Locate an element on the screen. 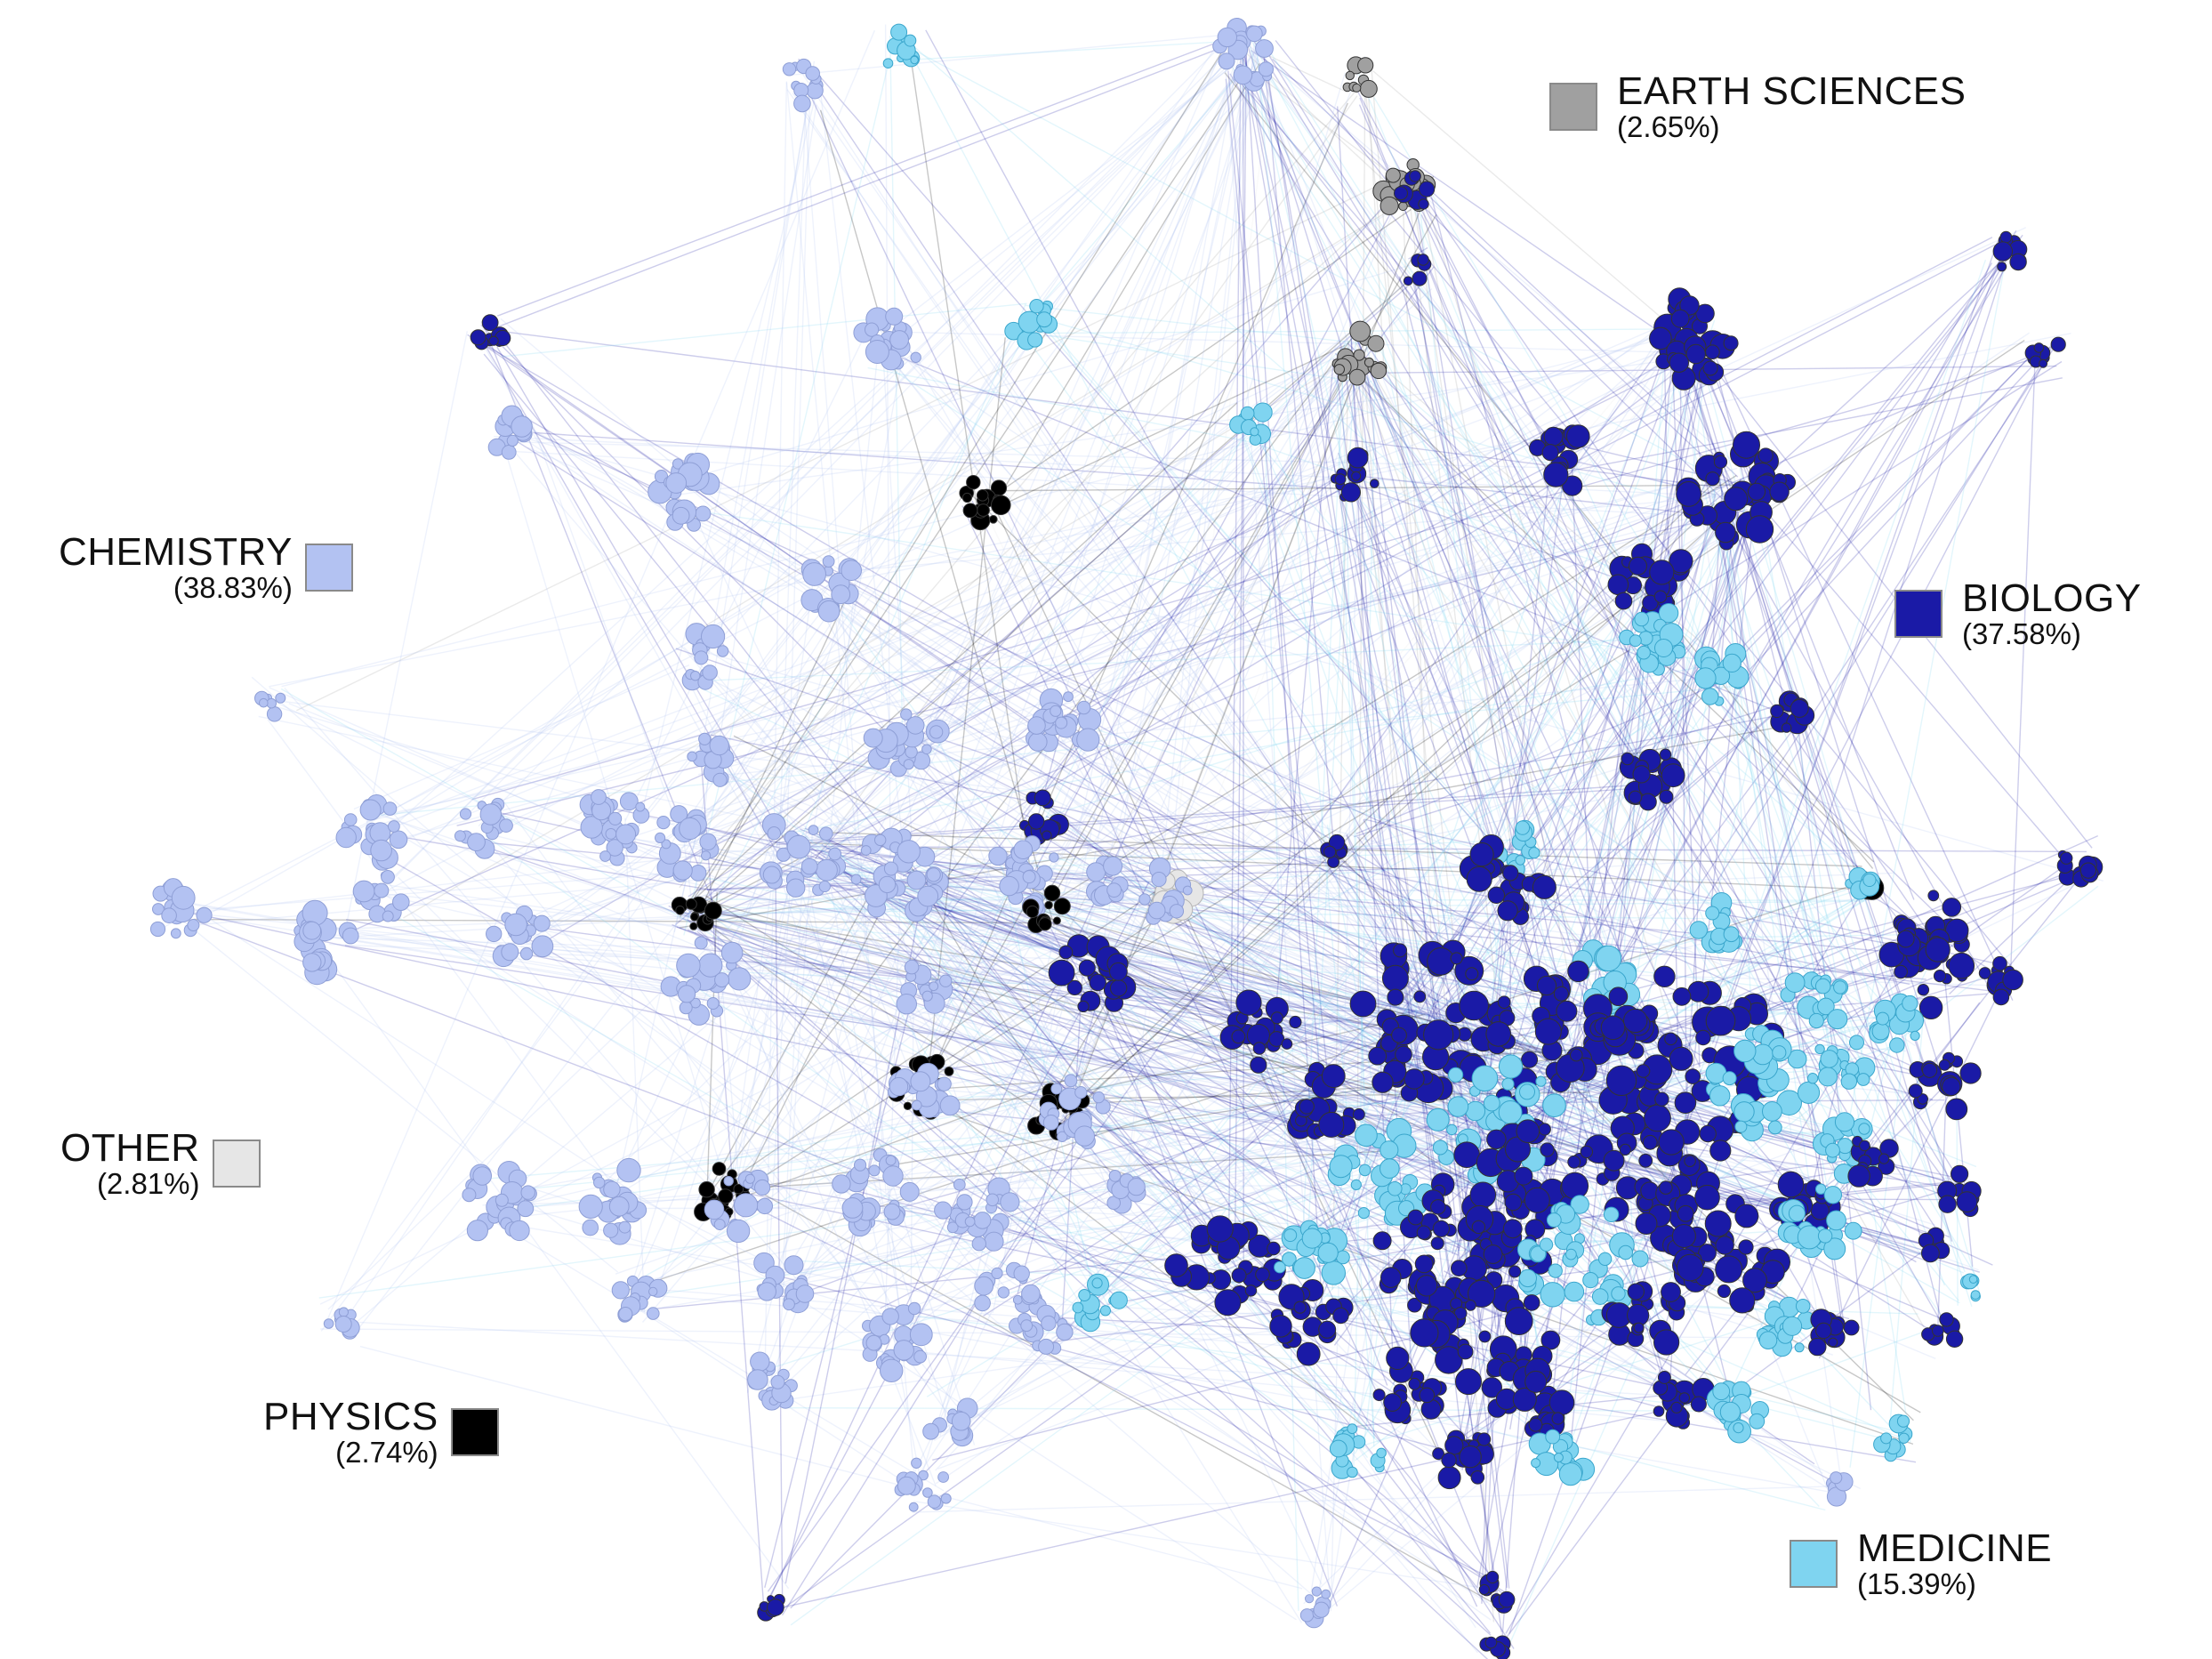  legend-earth-sciences: EARTH SCIENCES (2.65%) is located at coordinates (1758, 106).